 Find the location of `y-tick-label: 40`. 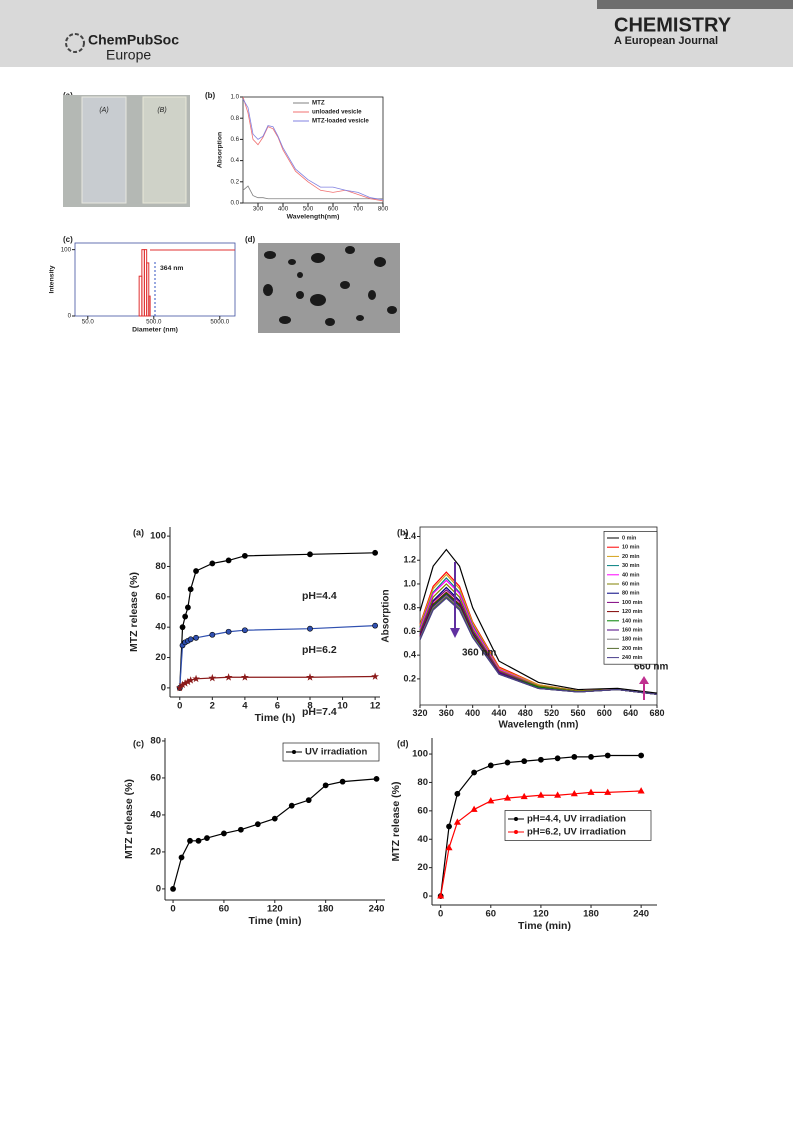

y-tick-label: 40 is located at coordinates (155, 814).